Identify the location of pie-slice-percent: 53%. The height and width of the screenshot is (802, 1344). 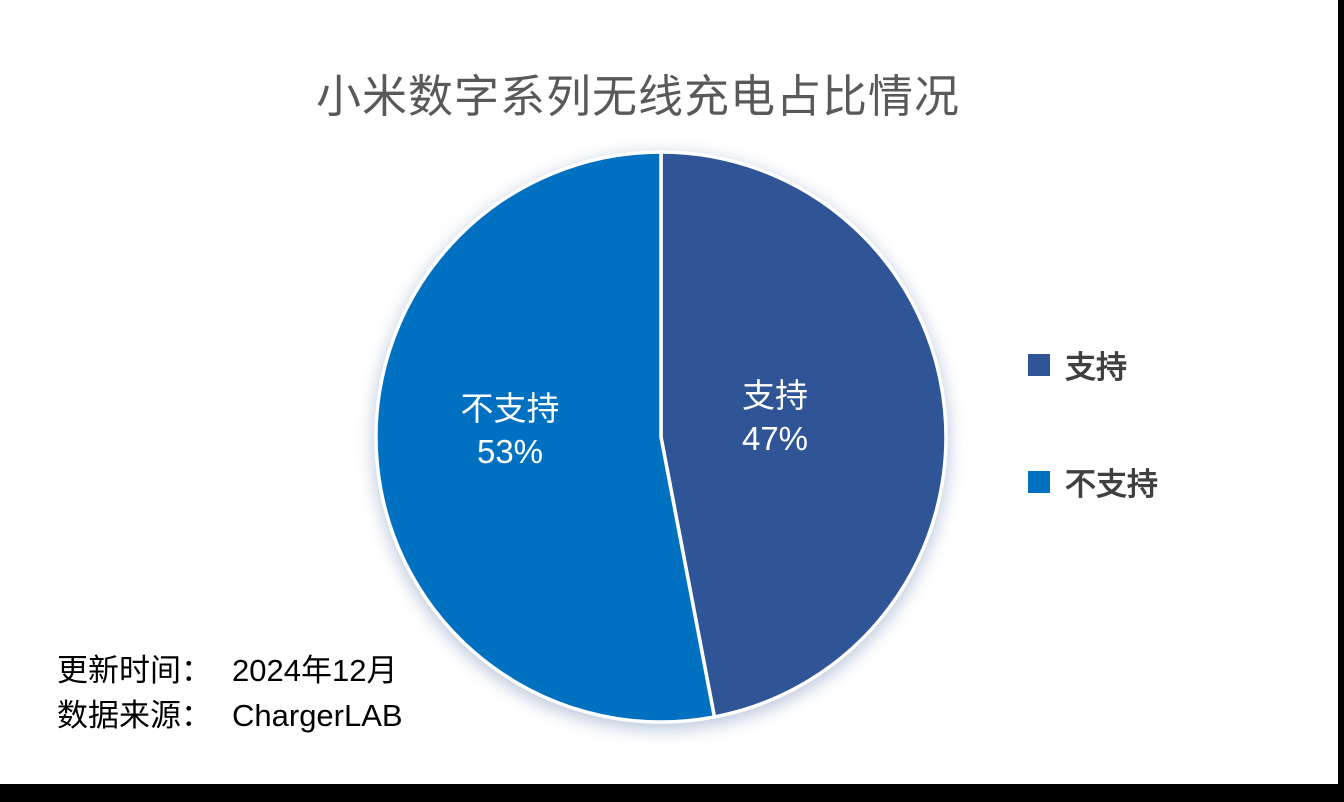
(510, 451).